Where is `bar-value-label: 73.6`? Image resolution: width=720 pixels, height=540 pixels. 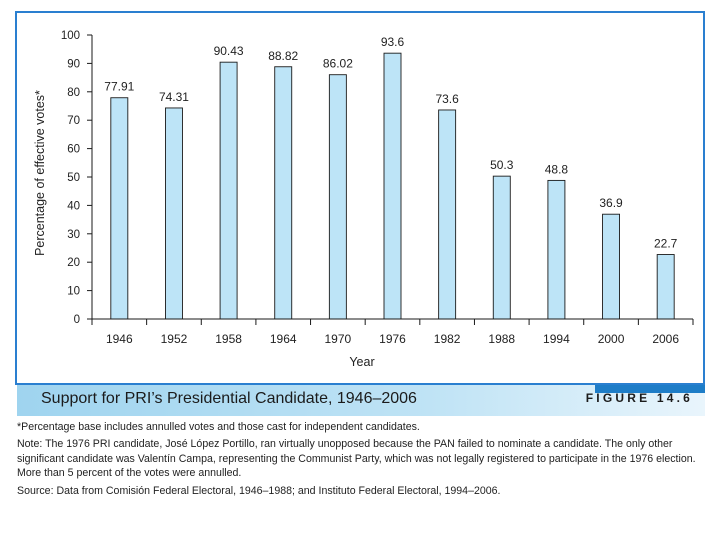
bar-value-label: 73.6 is located at coordinates (447, 99).